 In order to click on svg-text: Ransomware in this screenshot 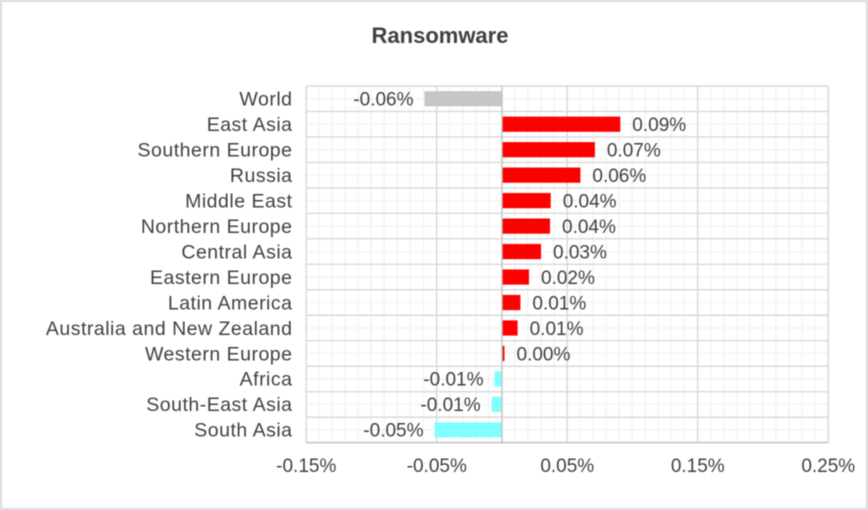, I will do `click(440, 35)`.